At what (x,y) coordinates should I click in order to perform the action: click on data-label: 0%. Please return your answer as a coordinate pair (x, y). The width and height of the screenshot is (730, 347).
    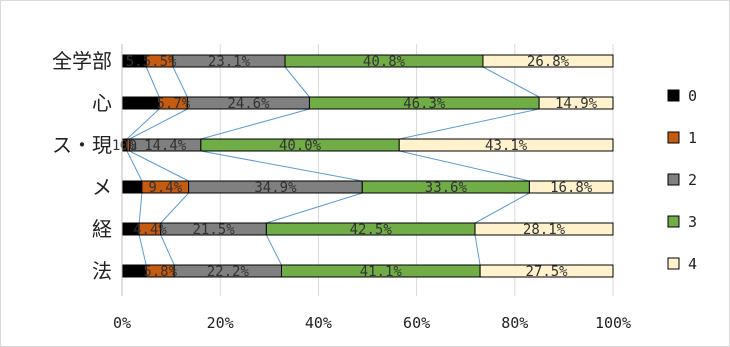
    Looking at the image, I should click on (128, 146).